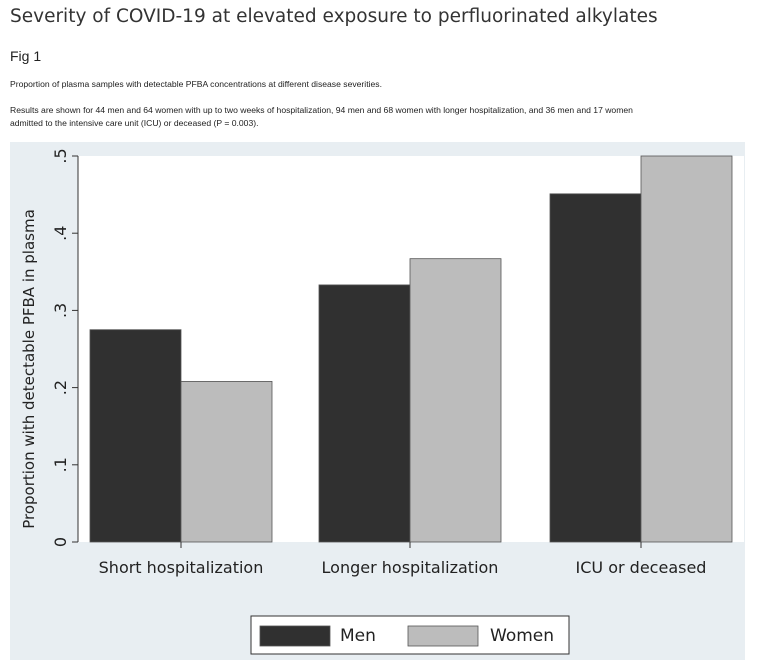  Describe the element at coordinates (60, 464) in the screenshot. I see `y-tick-label: .1` at that location.